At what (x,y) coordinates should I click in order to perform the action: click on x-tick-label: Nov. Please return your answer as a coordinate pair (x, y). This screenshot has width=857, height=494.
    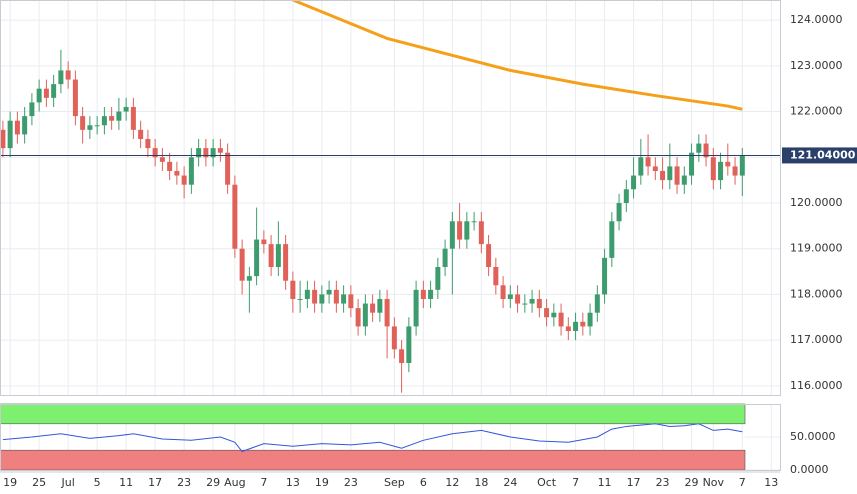
    Looking at the image, I should click on (714, 482).